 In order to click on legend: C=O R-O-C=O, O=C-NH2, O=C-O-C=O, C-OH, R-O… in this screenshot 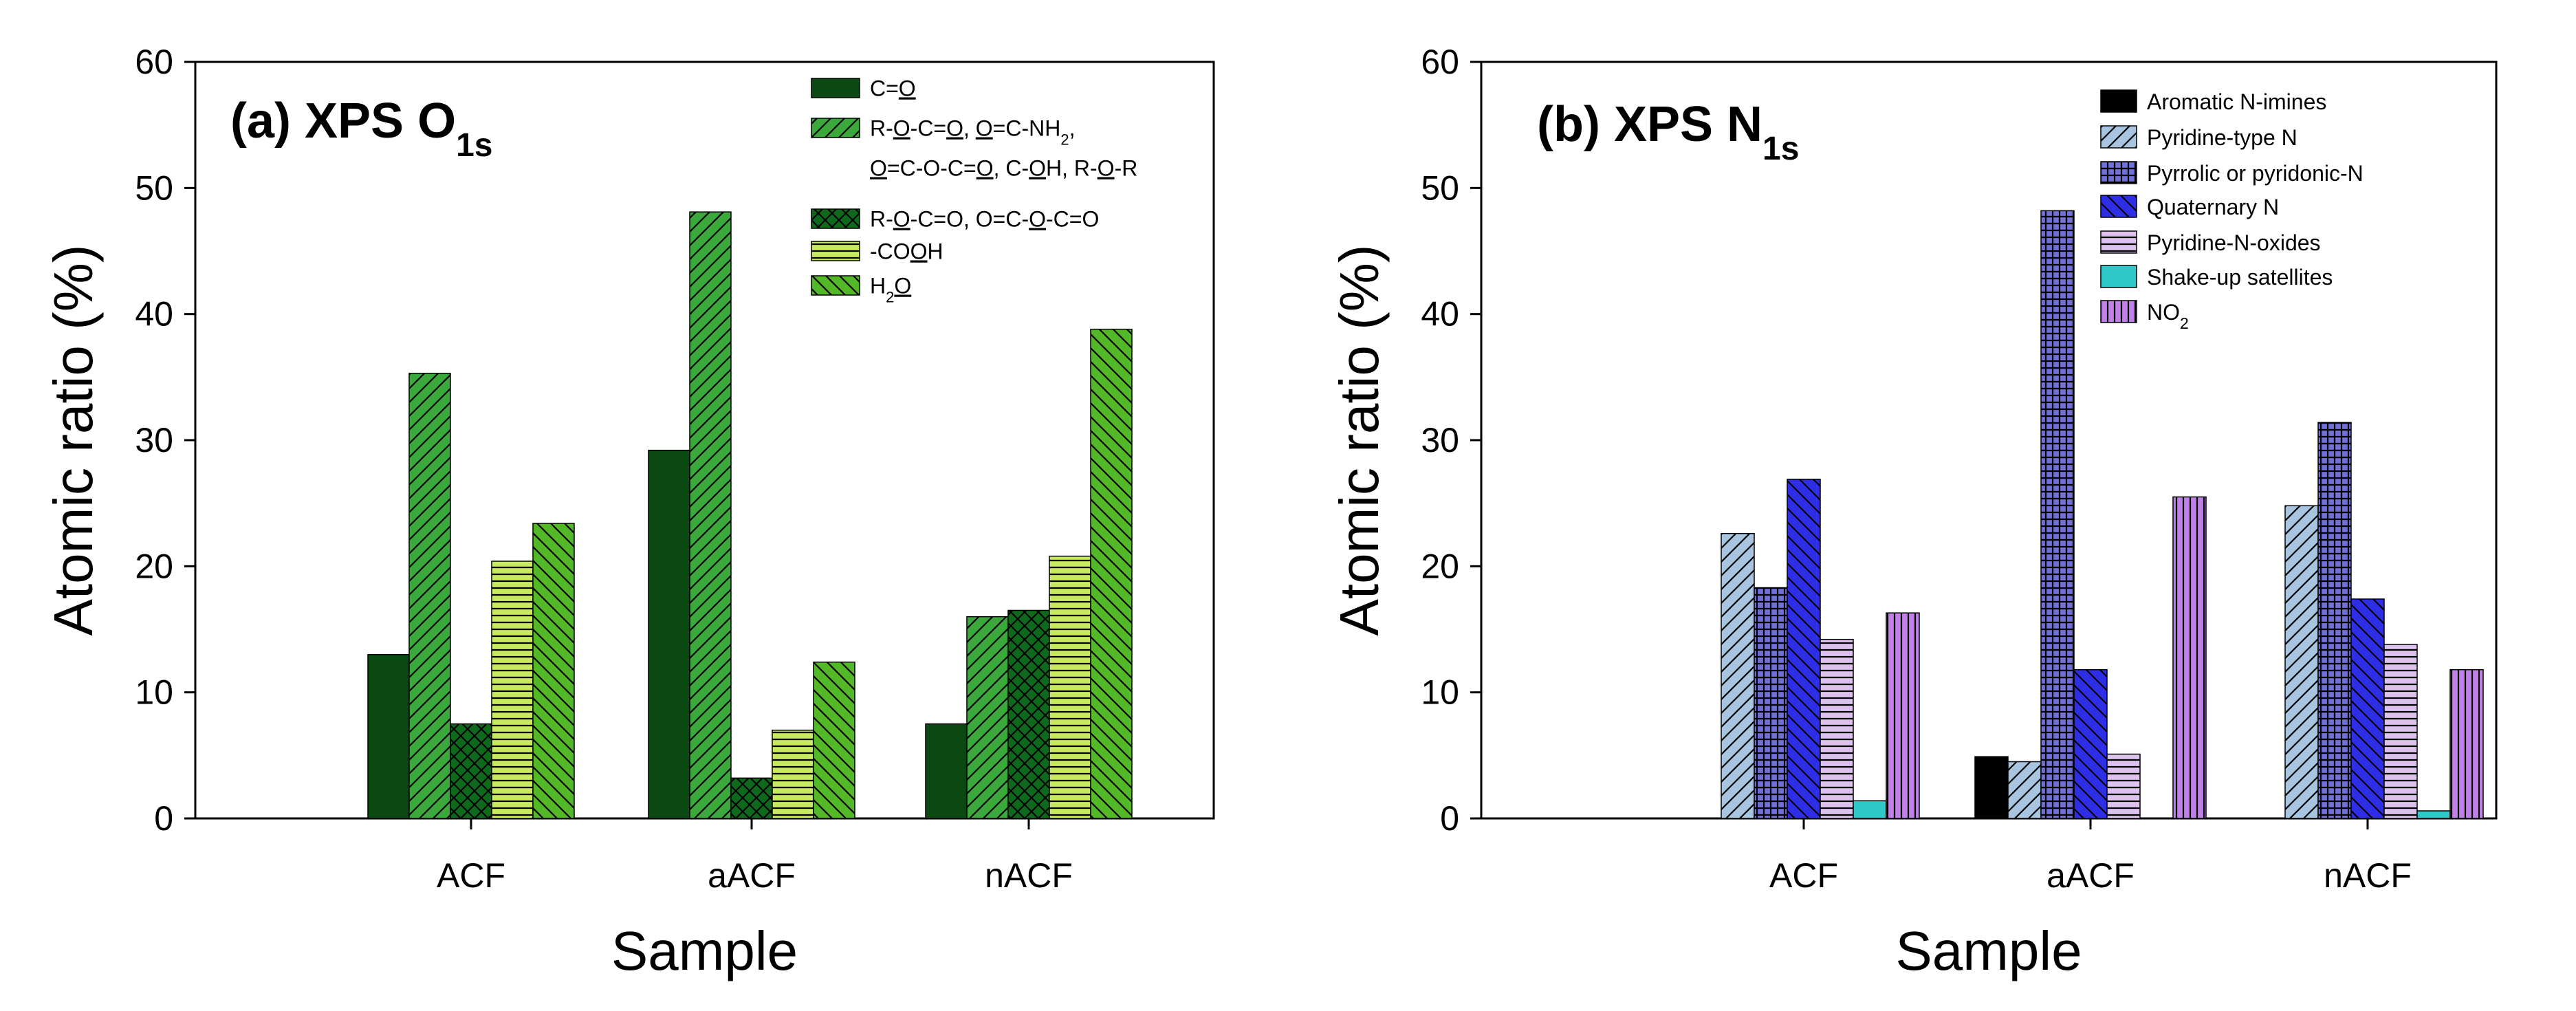, I will do `click(974, 191)`.